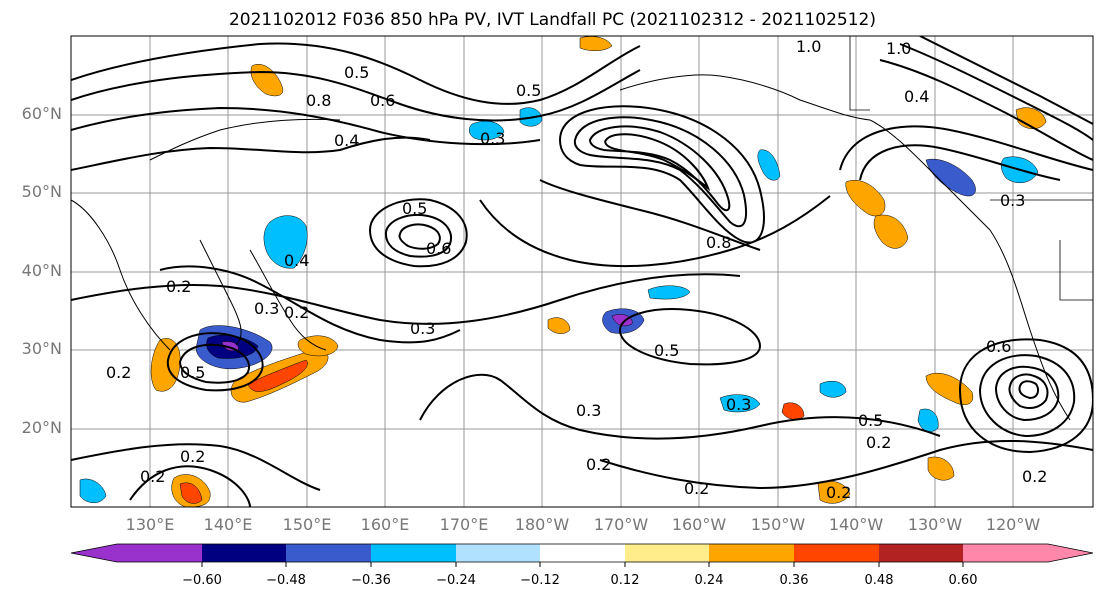 This screenshot has height=601, width=1105. Describe the element at coordinates (385, 524) in the screenshot. I see `lon-label-160e: 160°E` at that location.